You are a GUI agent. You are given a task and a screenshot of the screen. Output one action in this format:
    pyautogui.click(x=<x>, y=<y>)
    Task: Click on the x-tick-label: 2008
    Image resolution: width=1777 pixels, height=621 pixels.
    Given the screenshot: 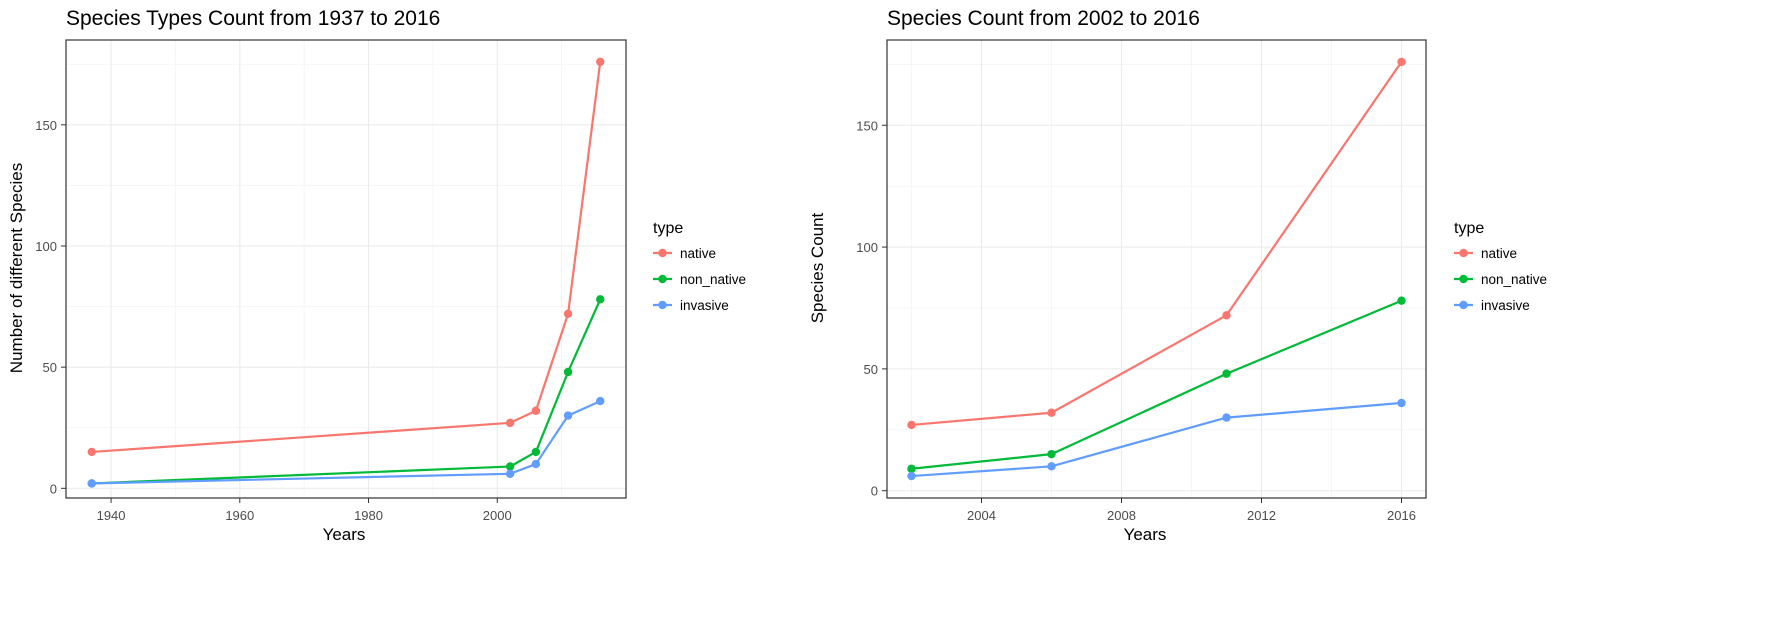 What is the action you would take?
    pyautogui.click(x=1121, y=515)
    